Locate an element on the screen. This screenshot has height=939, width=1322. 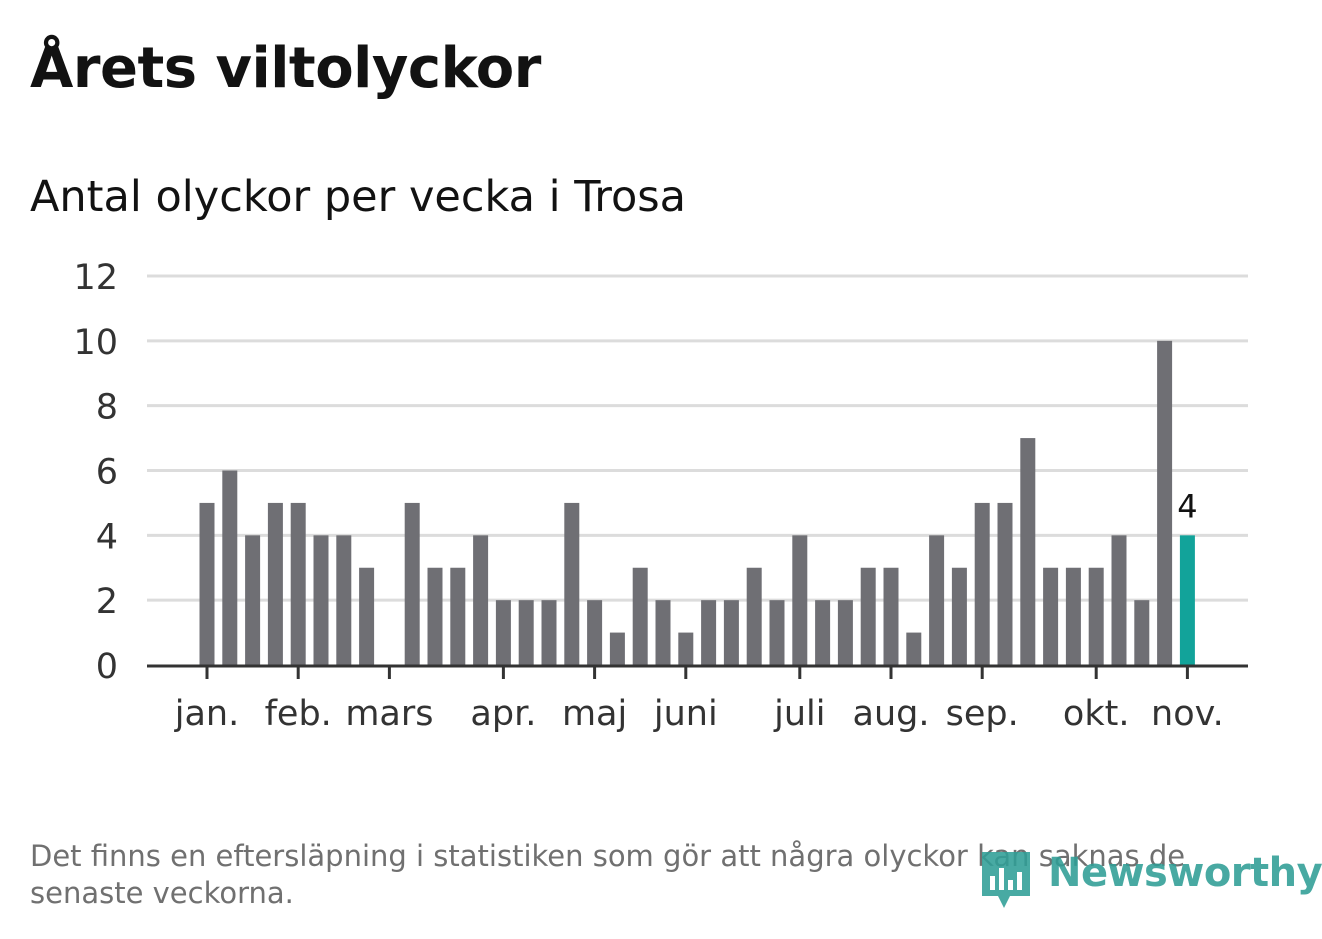
chart-subtitle: Antal olyckor per vecka i Trosa is located at coordinates (358, 197).